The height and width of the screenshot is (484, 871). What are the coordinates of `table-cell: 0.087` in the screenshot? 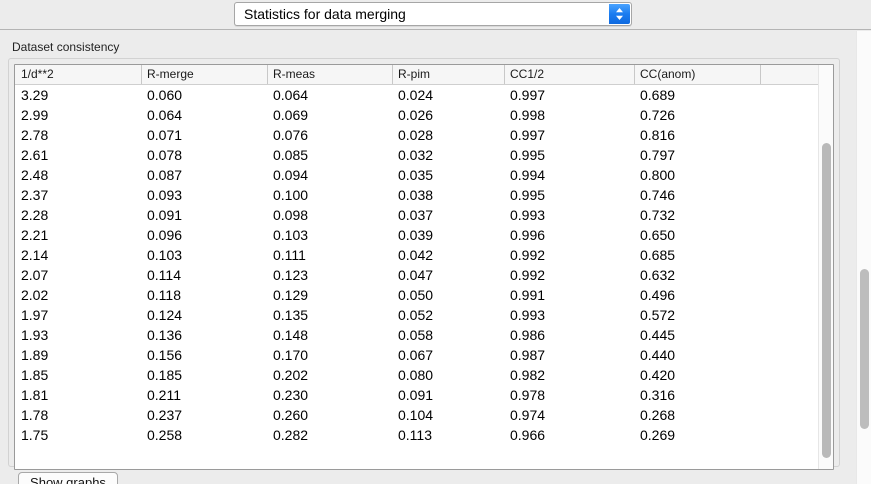 It's located at (165, 175).